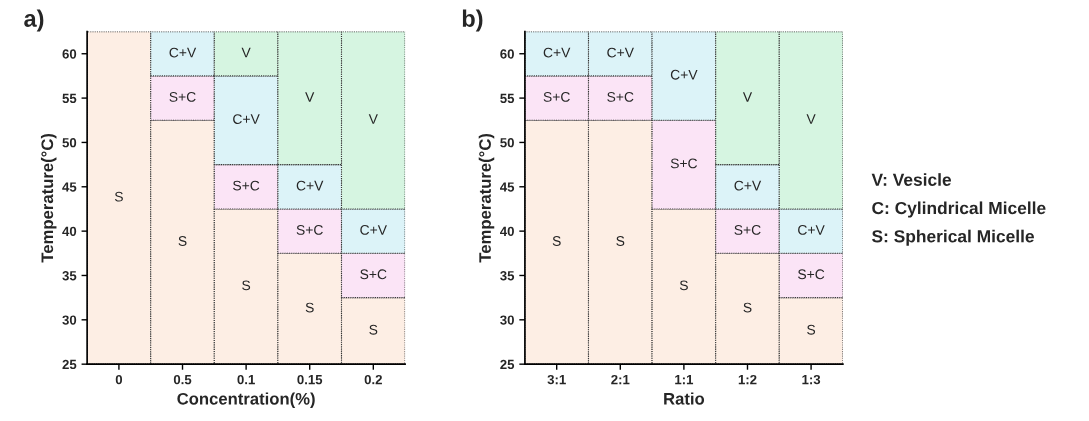 The image size is (1089, 421). Describe the element at coordinates (472, 20) in the screenshot. I see `chart-title: b)` at that location.